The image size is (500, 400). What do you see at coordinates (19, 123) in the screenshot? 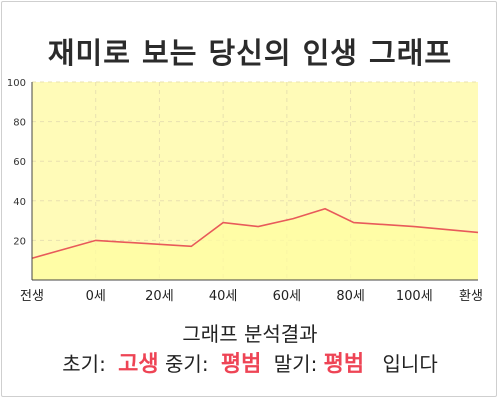
I see `y-tick-label: 80` at bounding box center [19, 123].